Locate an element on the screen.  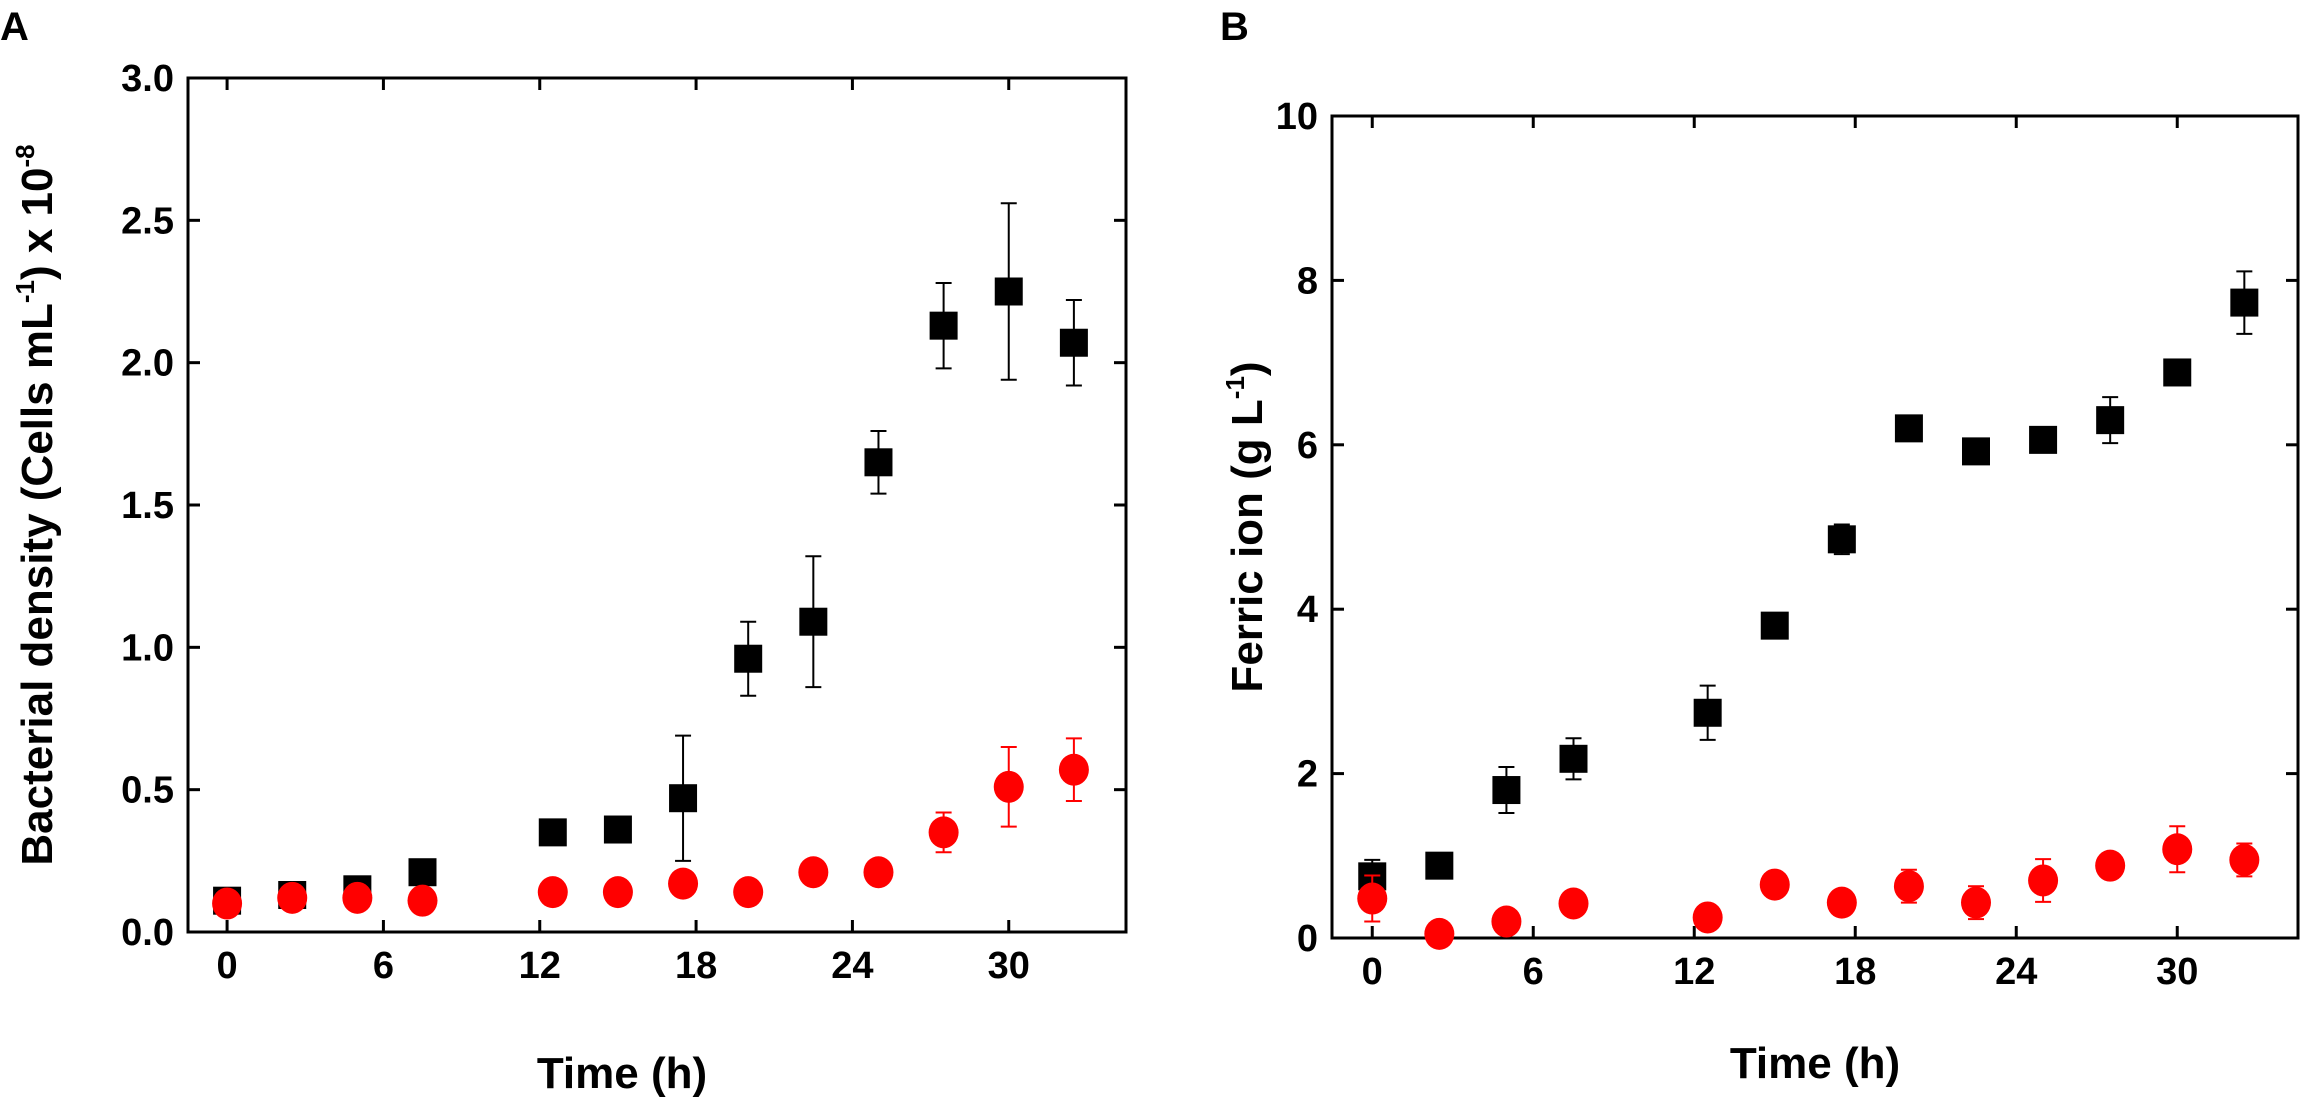
y-tick-label: 3.0 is located at coordinates (147, 79).